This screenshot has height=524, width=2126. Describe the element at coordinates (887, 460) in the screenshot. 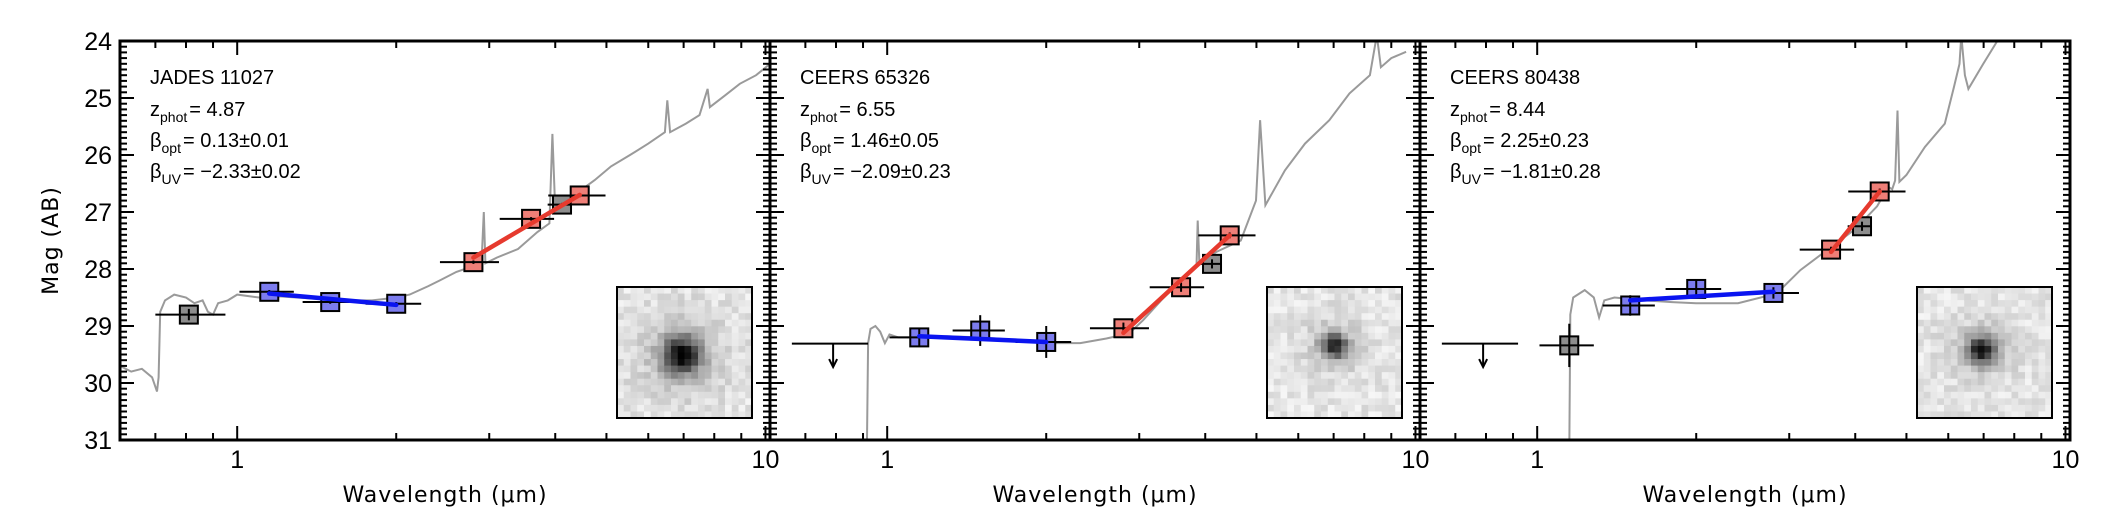

I see `x-tick-label: 1` at that location.